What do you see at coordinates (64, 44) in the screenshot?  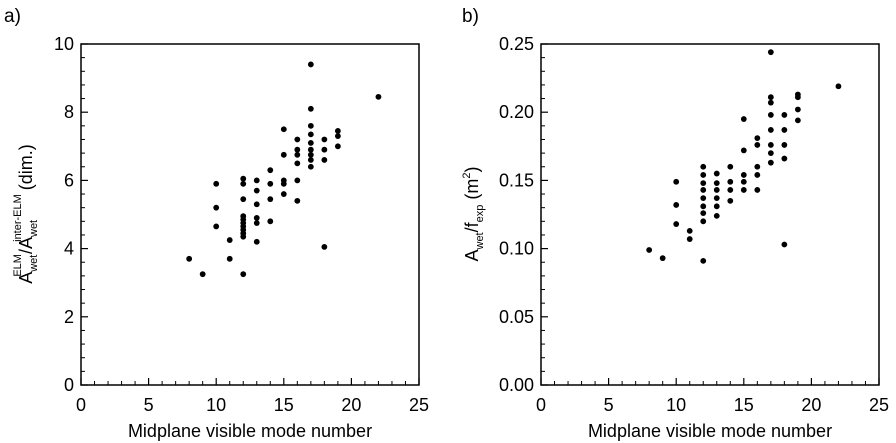 I see `y-tick-label: 10` at bounding box center [64, 44].